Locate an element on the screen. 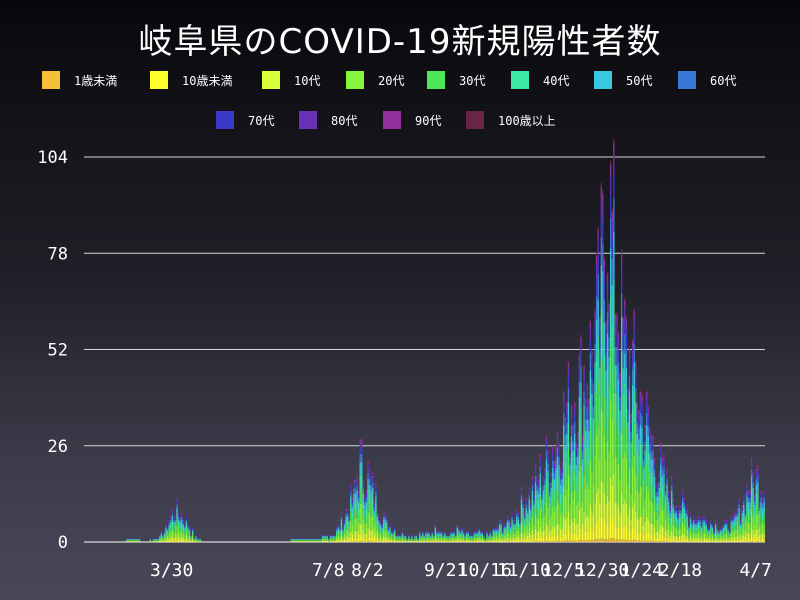 Image resolution: width=800 pixels, height=600 pixels. legend-label: 100歳以上 is located at coordinates (527, 120).